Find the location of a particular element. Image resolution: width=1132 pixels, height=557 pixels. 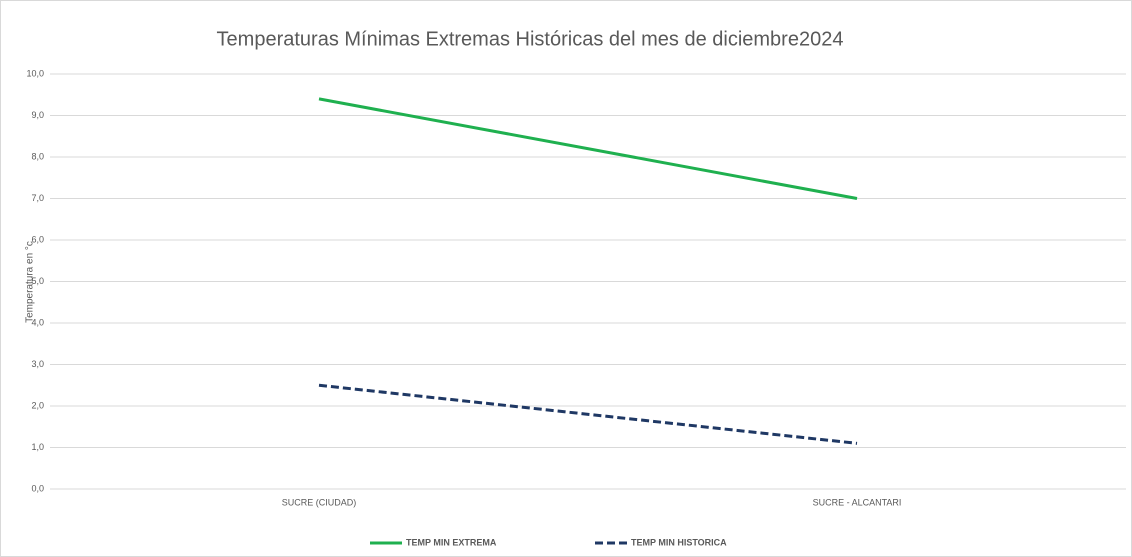

y-tick-label: 9,0 is located at coordinates (37, 115).